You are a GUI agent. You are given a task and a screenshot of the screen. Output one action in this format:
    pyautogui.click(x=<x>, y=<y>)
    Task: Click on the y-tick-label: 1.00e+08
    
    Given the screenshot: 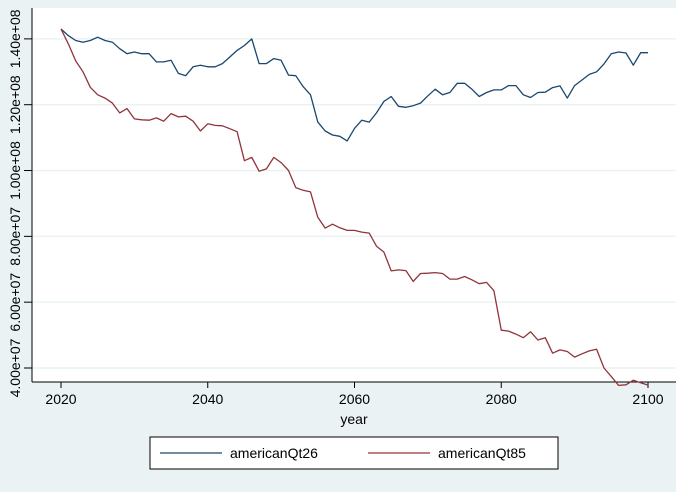 What is the action you would take?
    pyautogui.click(x=15, y=170)
    